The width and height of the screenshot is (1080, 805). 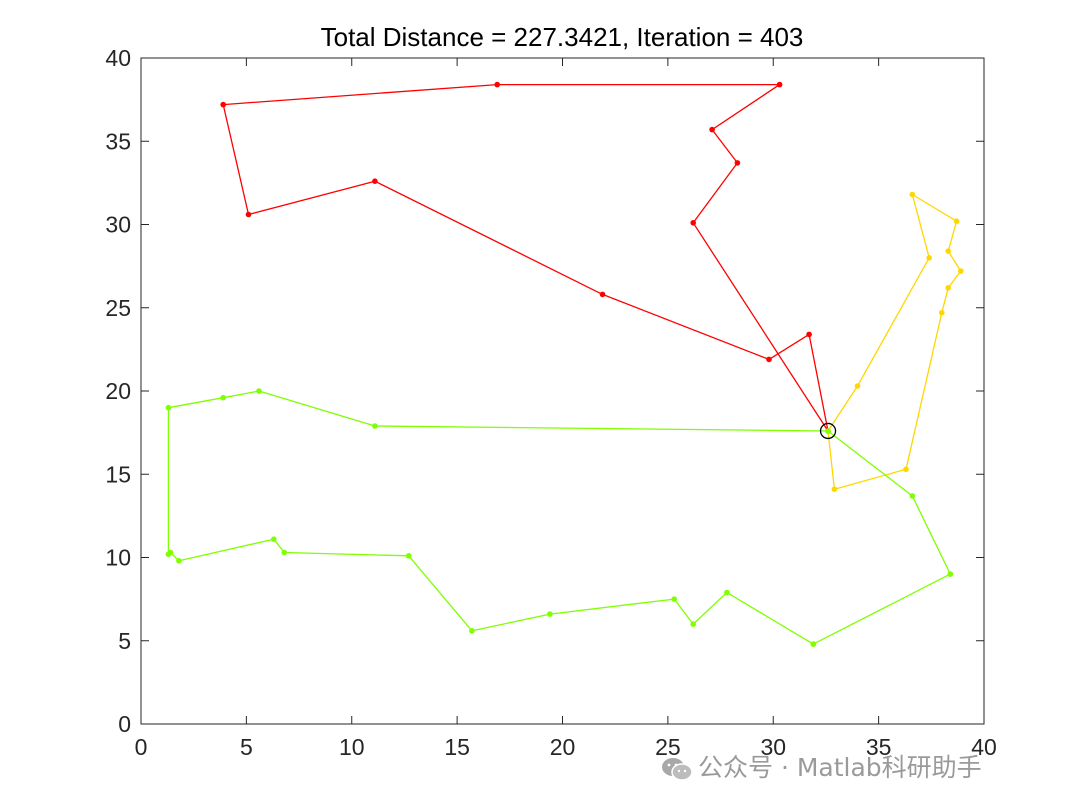 What do you see at coordinates (879, 747) in the screenshot?
I see `x-tick-label: 35` at bounding box center [879, 747].